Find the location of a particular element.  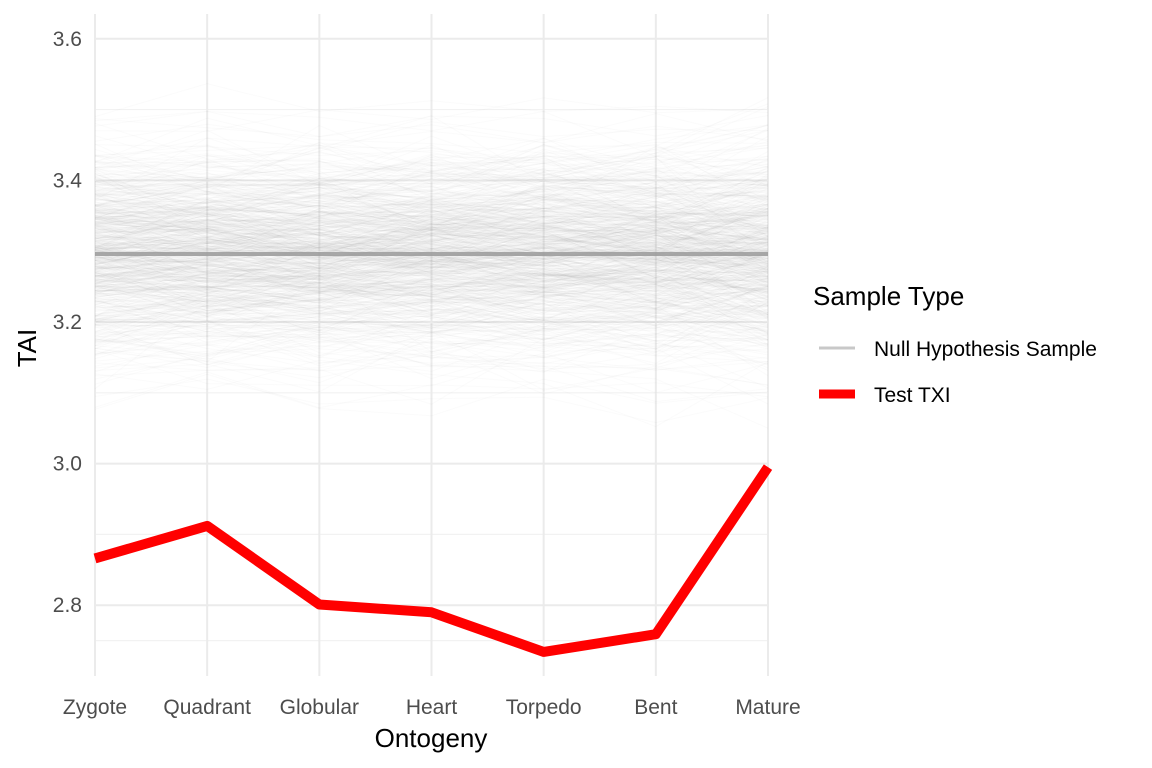

test-txi-series is located at coordinates (433, 560).